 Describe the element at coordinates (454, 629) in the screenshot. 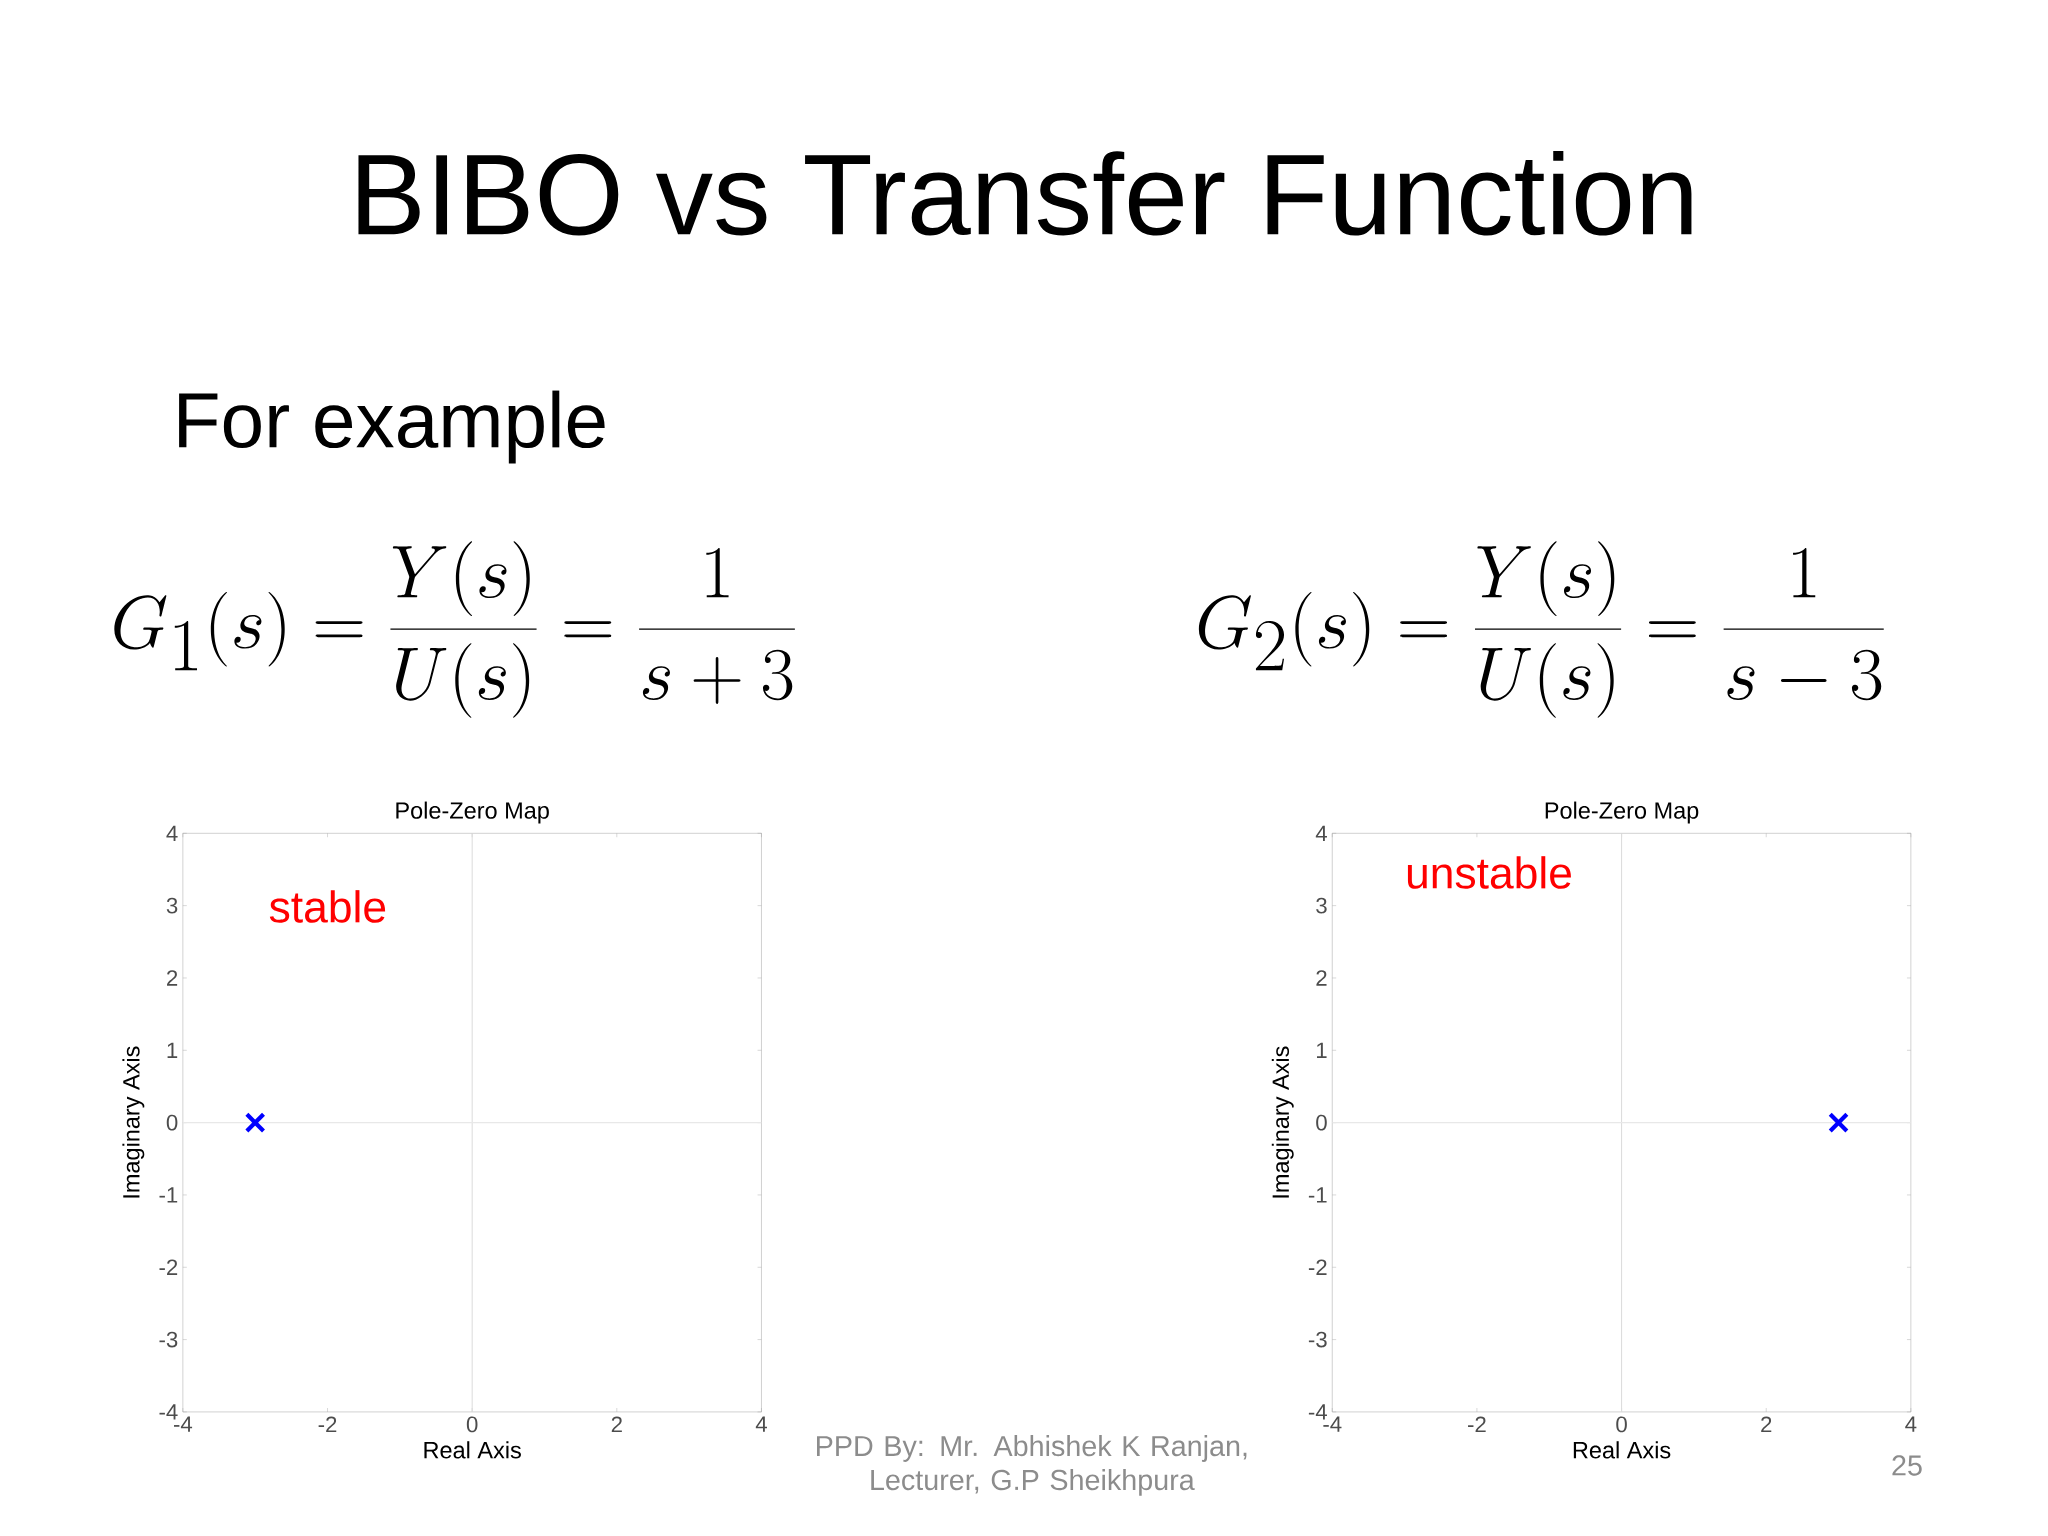

I see `text: $G_1(s)=\frac{Y(s)}{U(s)}=\frac{1}{s+3}$` at that location.